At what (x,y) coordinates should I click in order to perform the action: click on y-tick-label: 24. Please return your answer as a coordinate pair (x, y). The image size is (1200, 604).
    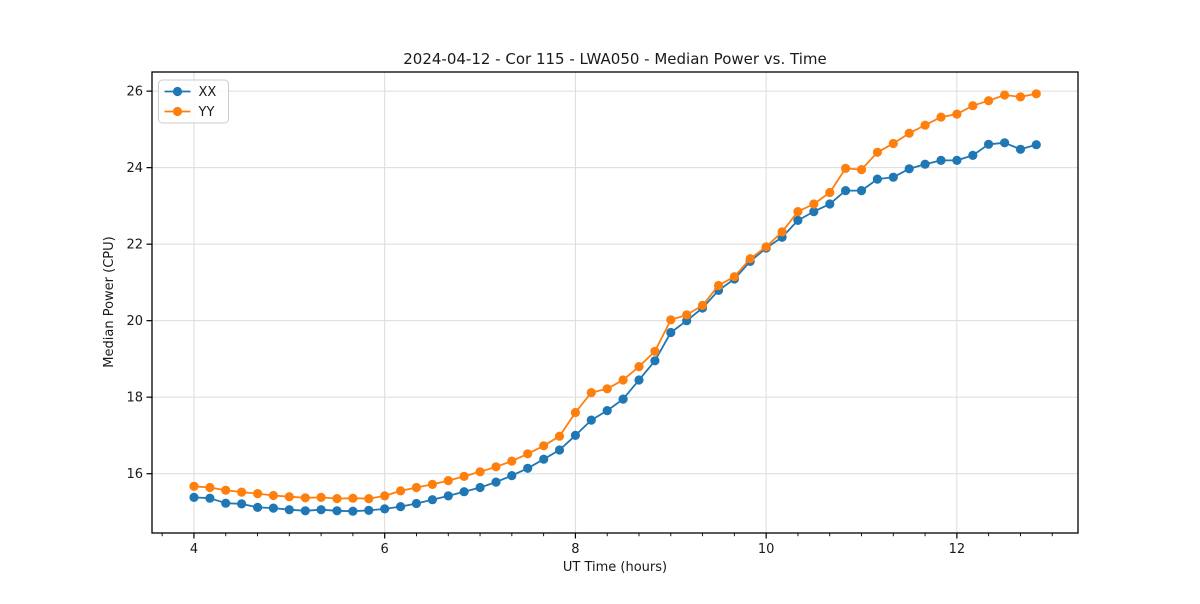
    Looking at the image, I should click on (134, 168).